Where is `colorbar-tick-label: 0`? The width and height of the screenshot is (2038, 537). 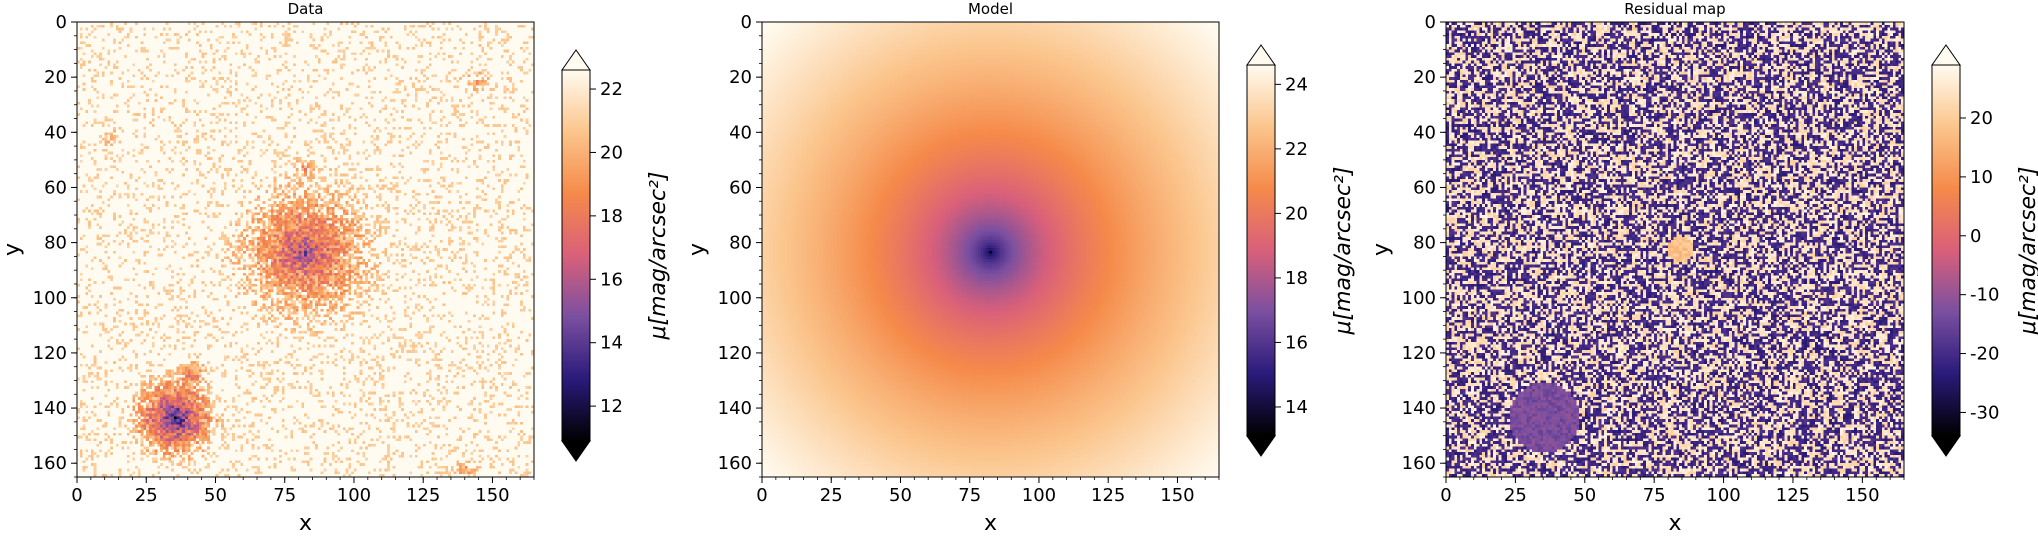
colorbar-tick-label: 0 is located at coordinates (1975, 236).